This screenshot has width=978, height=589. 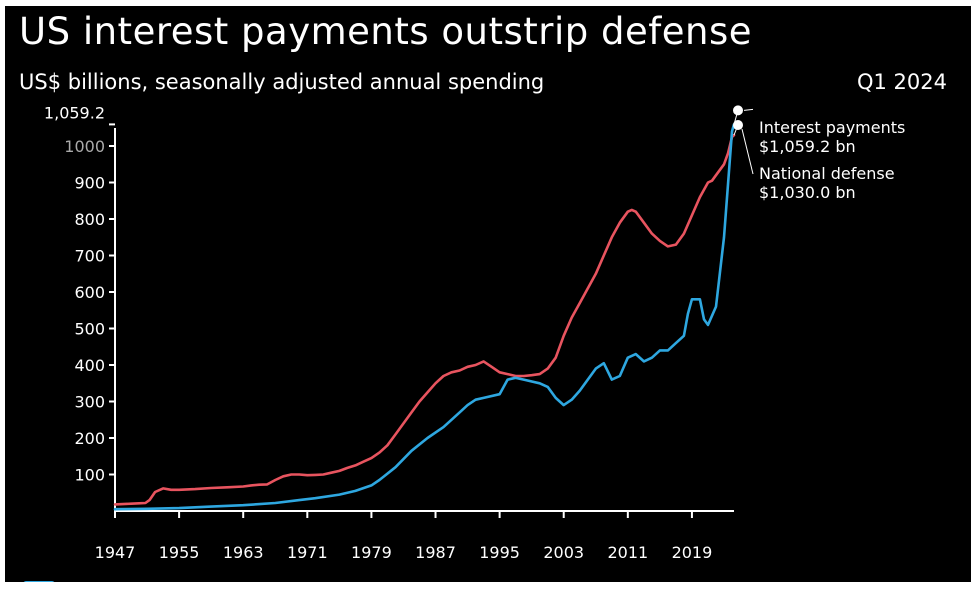 I want to click on chart-title: US interest payments outstrip defense, so click(x=386, y=31).